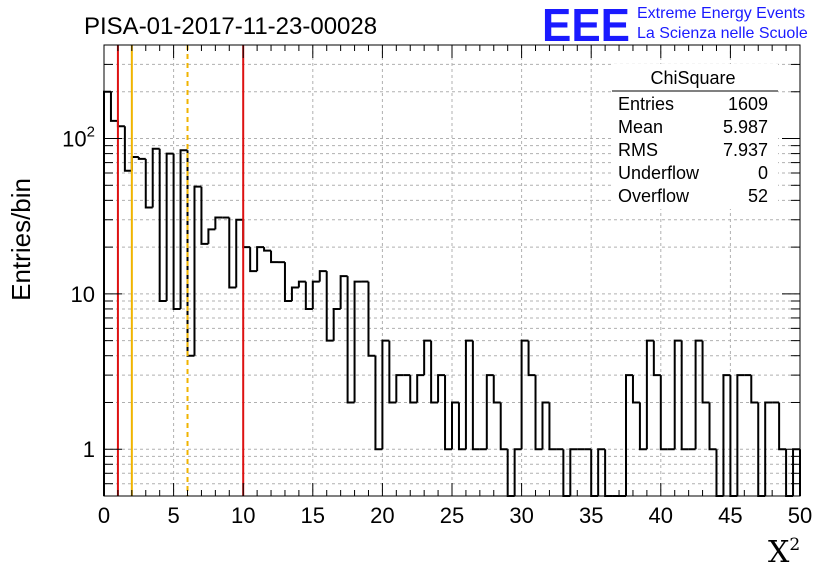 Image resolution: width=836 pixels, height=572 pixels. What do you see at coordinates (758, 196) in the screenshot?
I see `stats-value: 52` at bounding box center [758, 196].